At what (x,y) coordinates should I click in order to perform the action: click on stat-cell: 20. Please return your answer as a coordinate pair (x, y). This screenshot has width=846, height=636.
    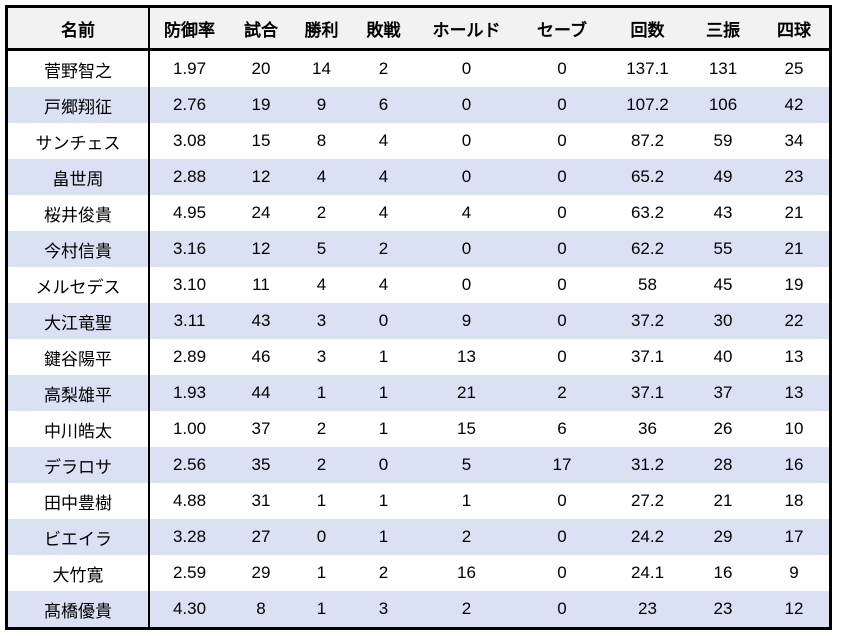
    Looking at the image, I should click on (261, 68).